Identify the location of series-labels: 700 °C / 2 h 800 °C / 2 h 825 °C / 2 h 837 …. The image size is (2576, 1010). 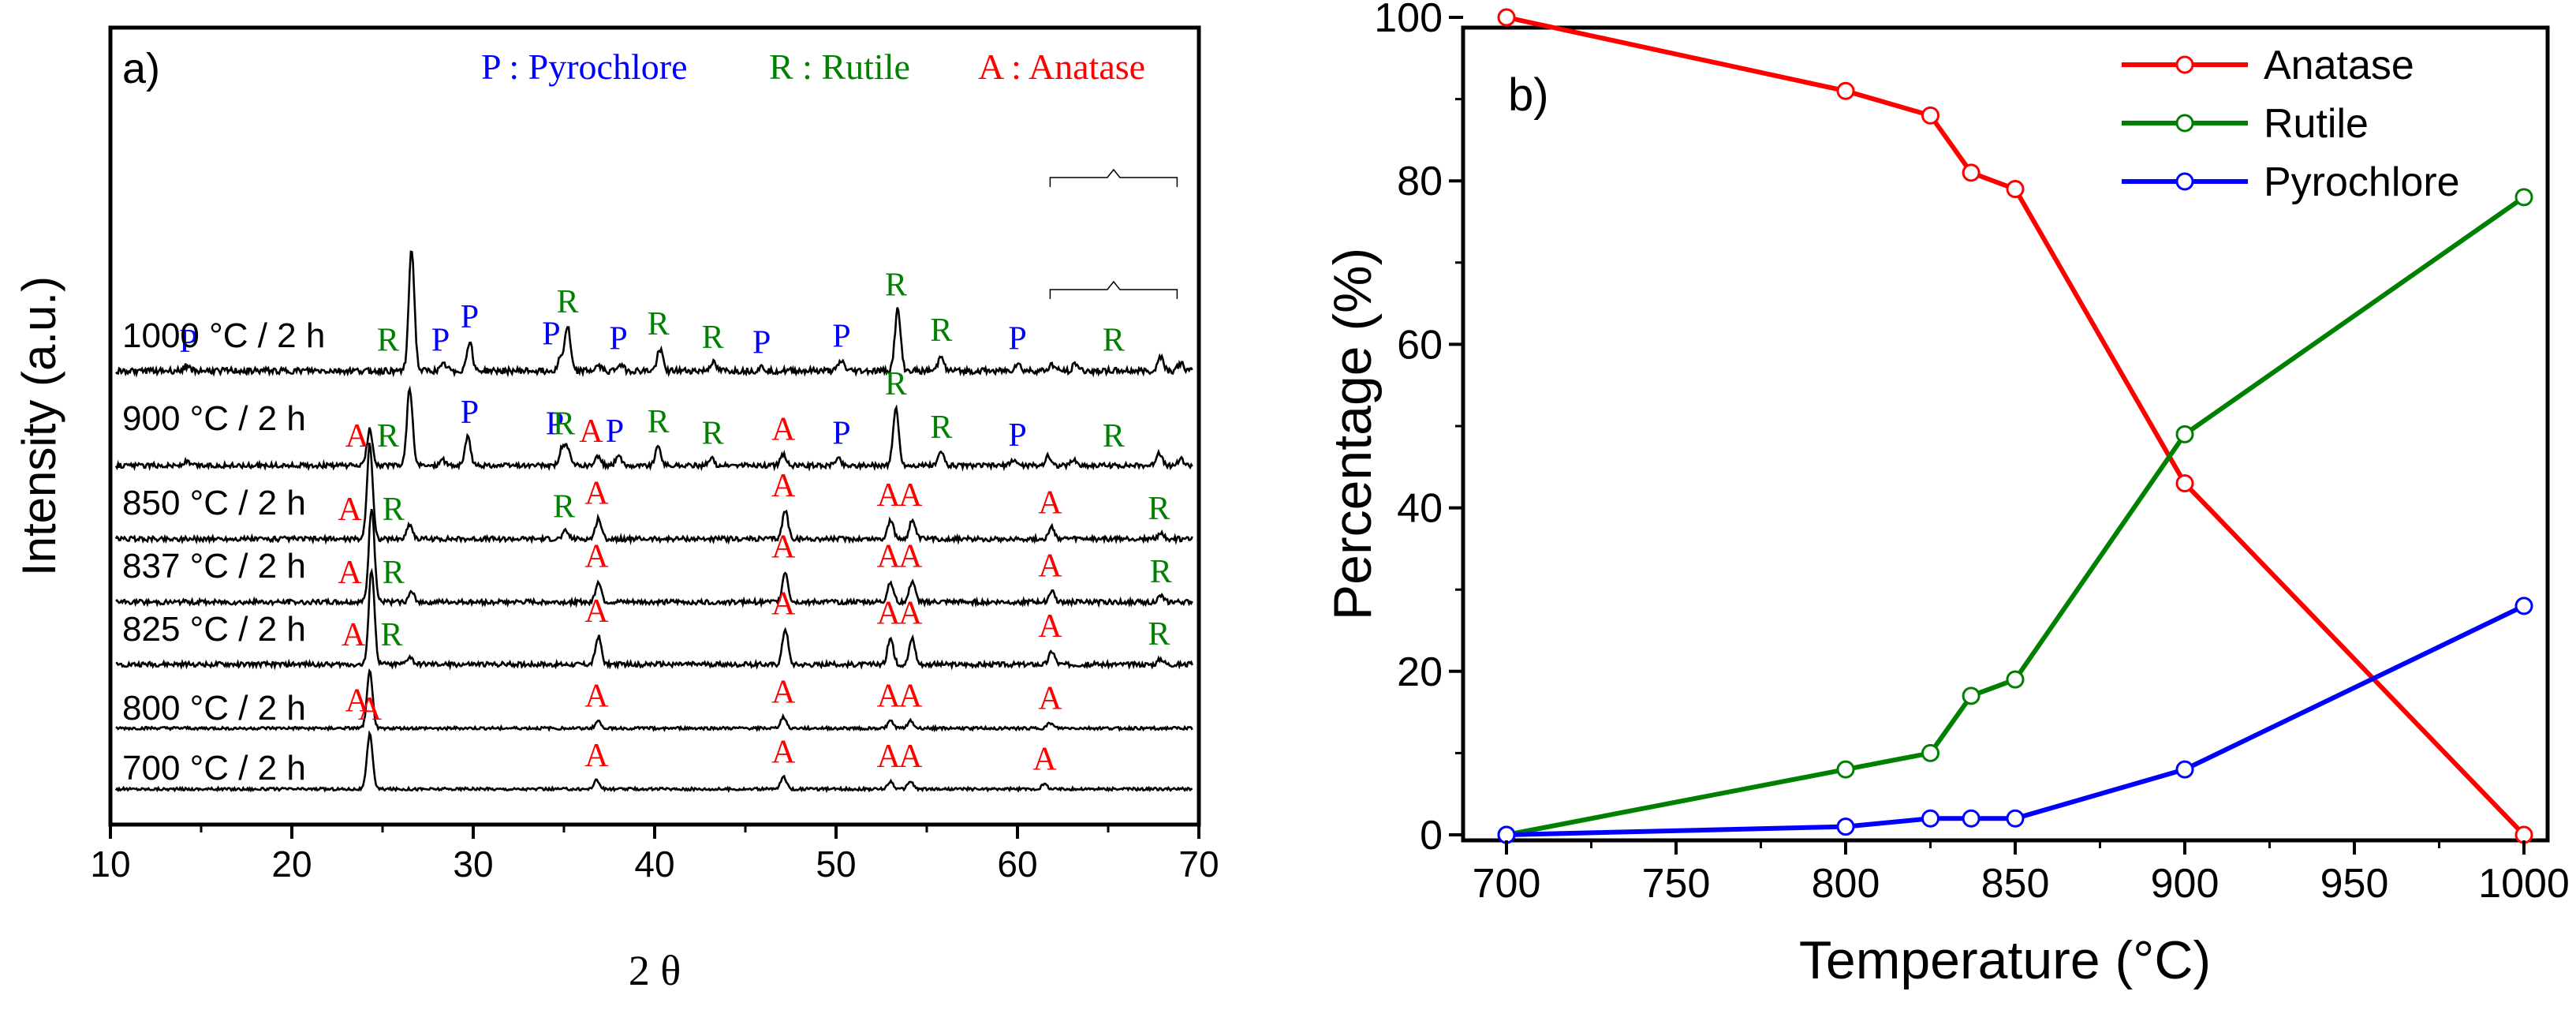
(223, 551).